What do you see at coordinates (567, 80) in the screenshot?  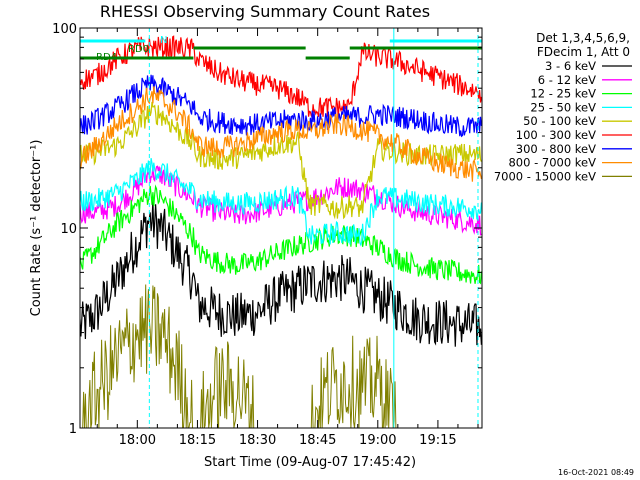 I see `legend-entry-label: 6 - 12 keV` at bounding box center [567, 80].